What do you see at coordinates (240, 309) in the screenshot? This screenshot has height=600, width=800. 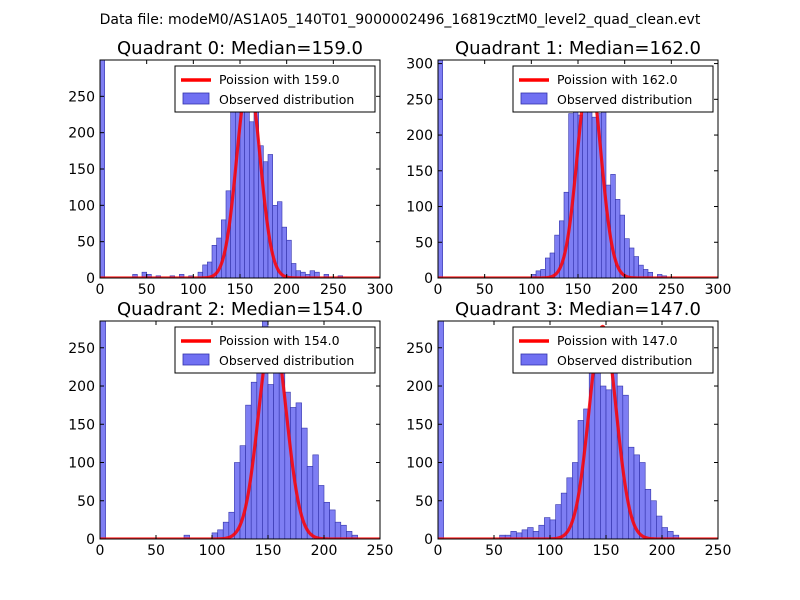 I see `panel-title: Quadrant 2: Median=154.0` at bounding box center [240, 309].